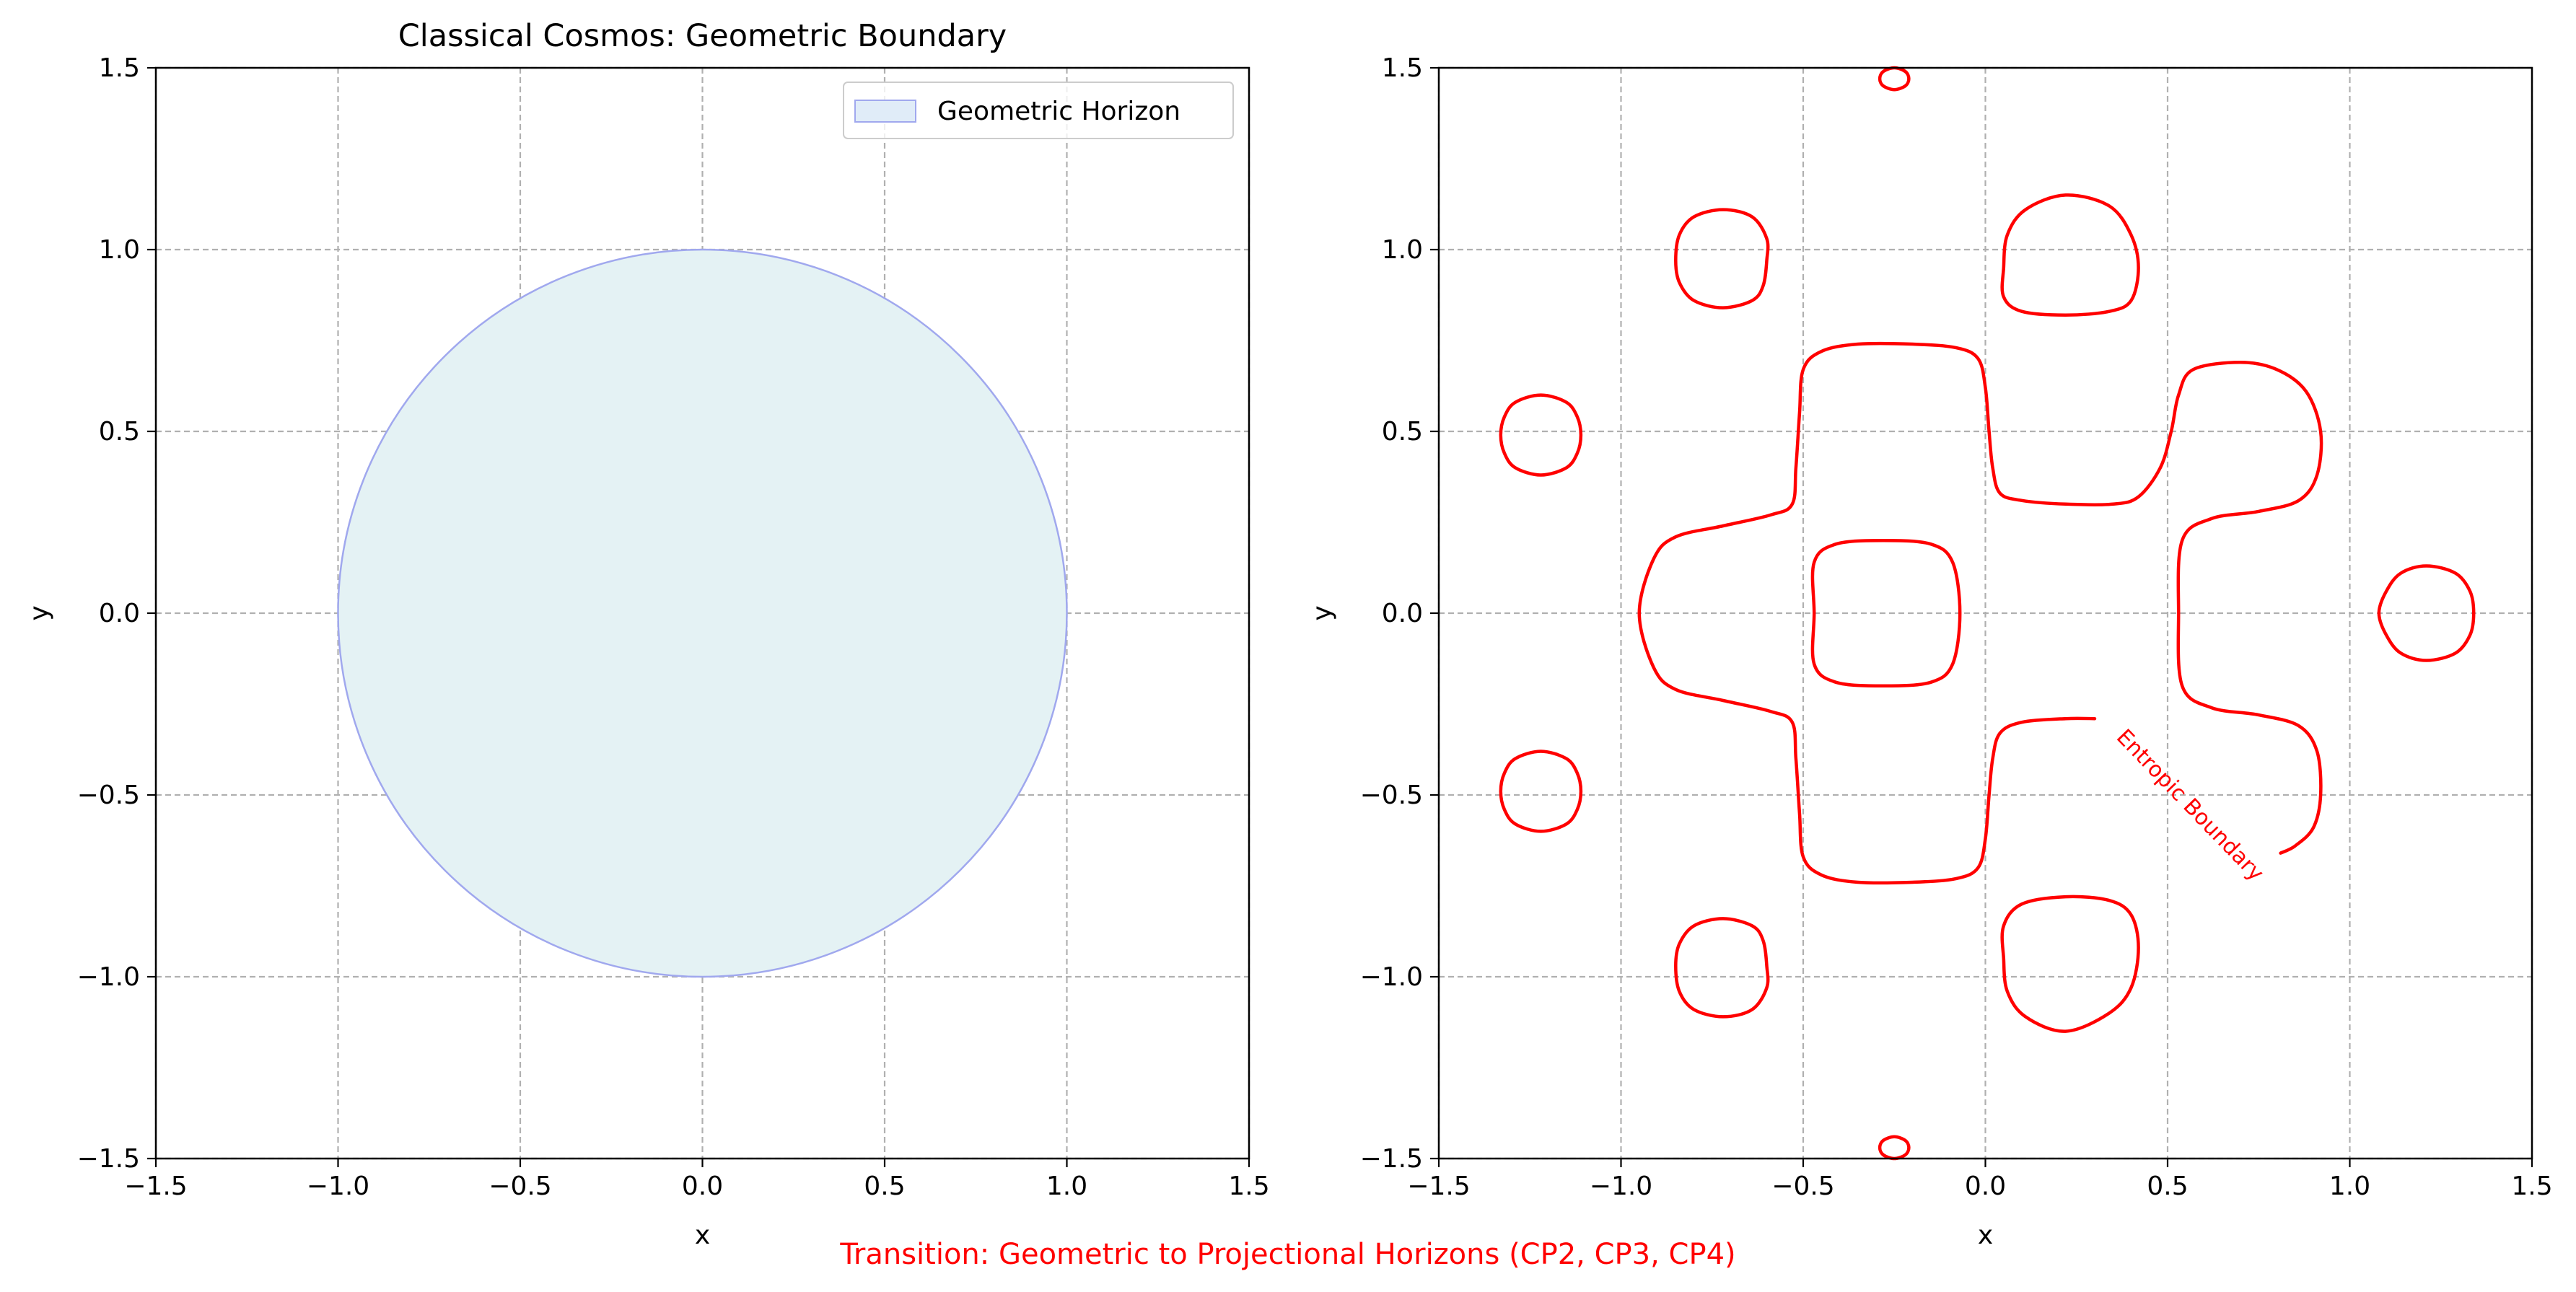 The image size is (2576, 1292). Describe the element at coordinates (1980, 613) in the screenshot. I see `contour-main-contour` at that location.